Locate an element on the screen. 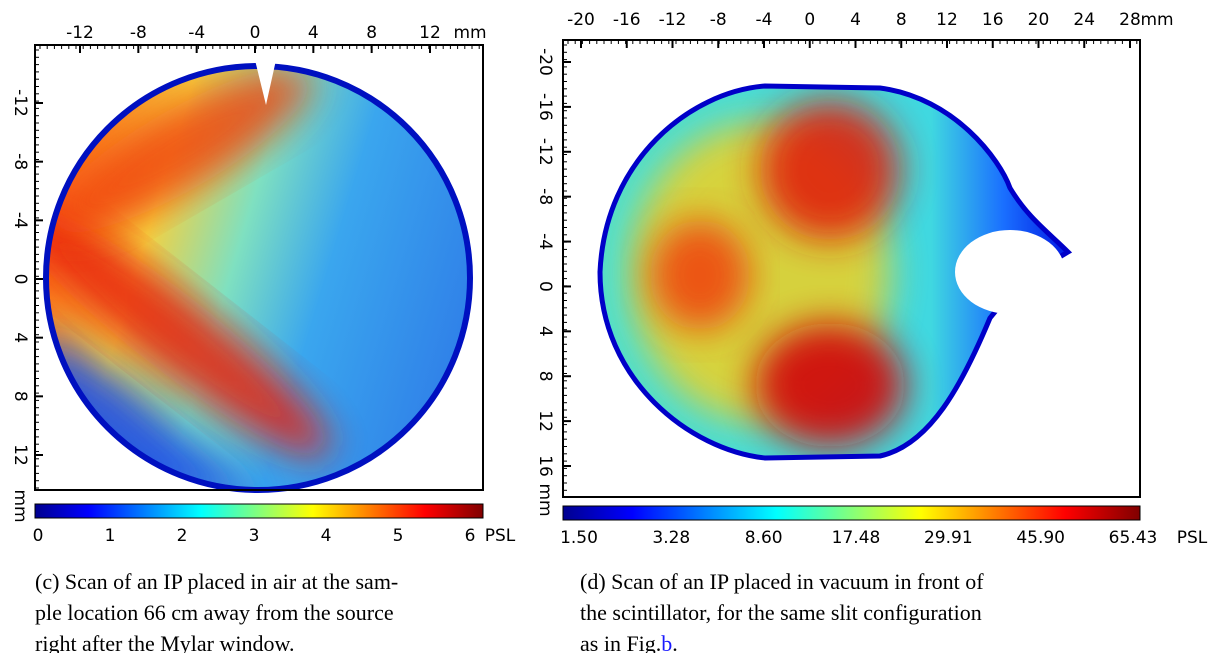 The height and width of the screenshot is (658, 1220). colorbar-tick-label: 1.50 is located at coordinates (579, 538).